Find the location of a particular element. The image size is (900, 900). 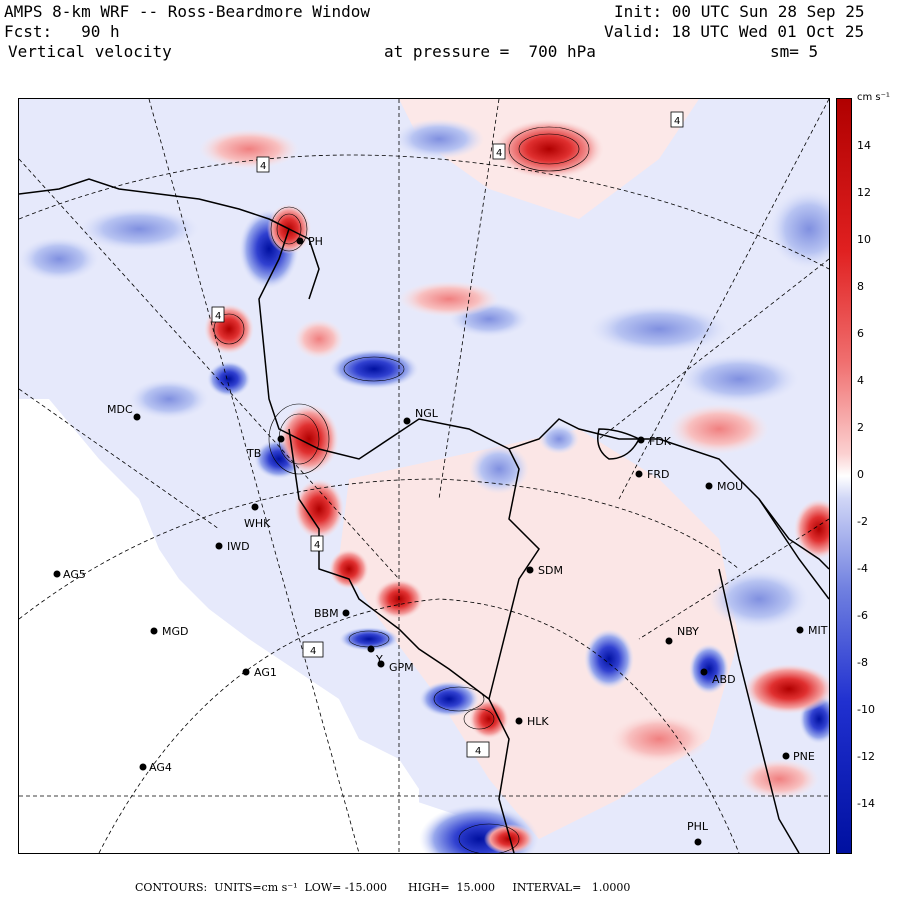

svg-text: IWD is located at coordinates (238, 546).